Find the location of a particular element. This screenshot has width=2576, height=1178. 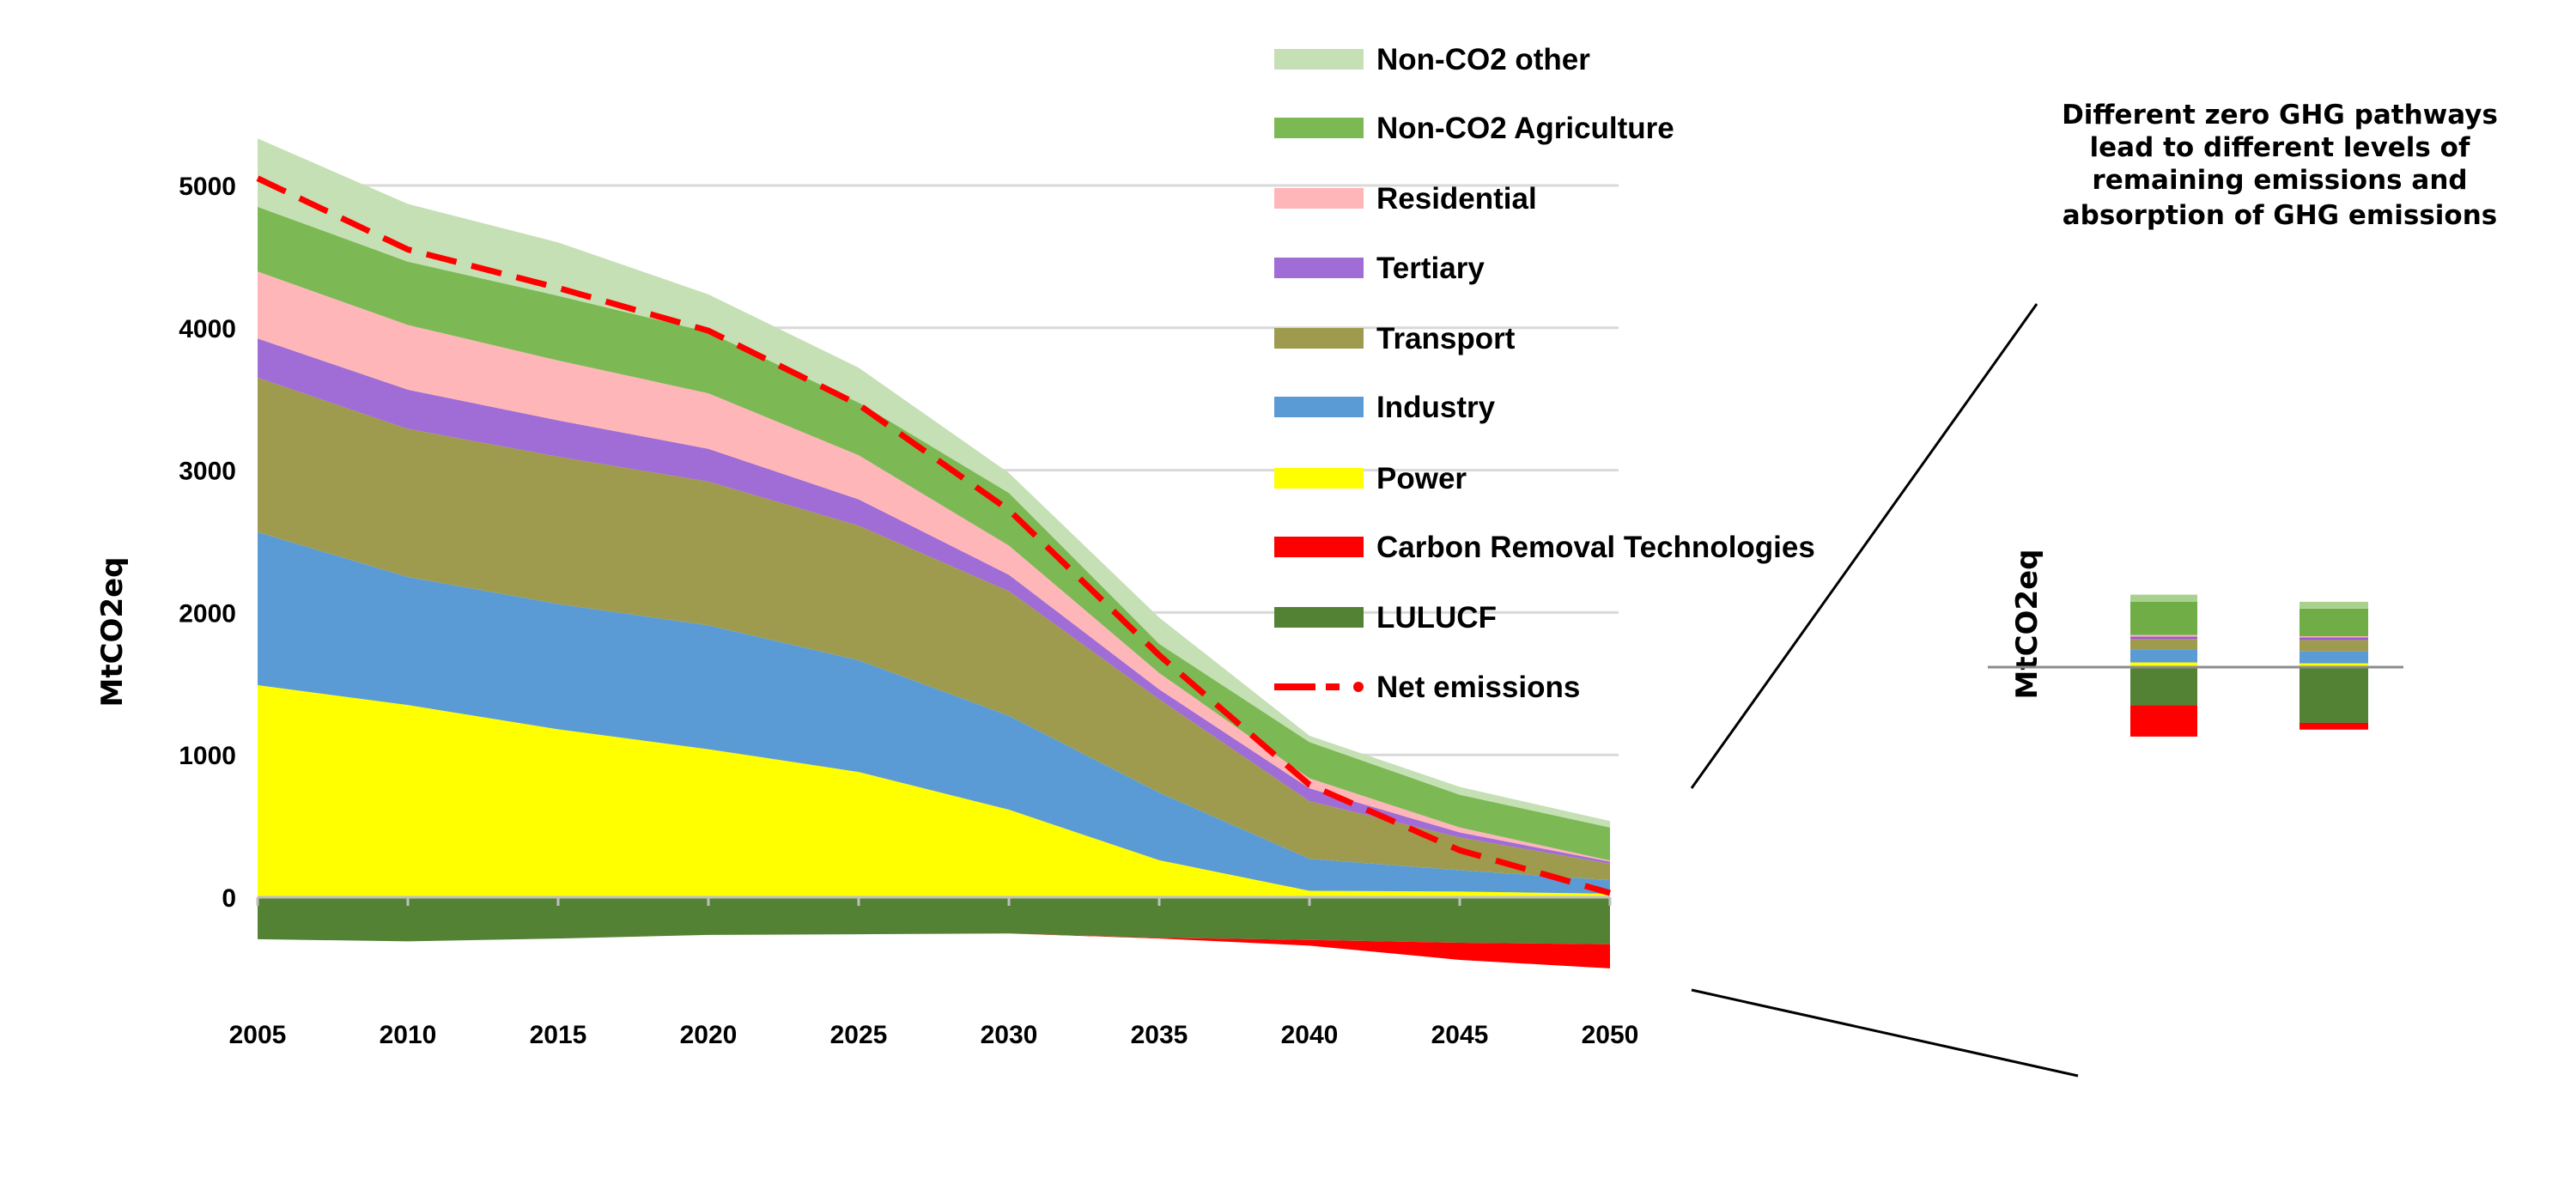

legend-item: Power is located at coordinates (1371, 479).